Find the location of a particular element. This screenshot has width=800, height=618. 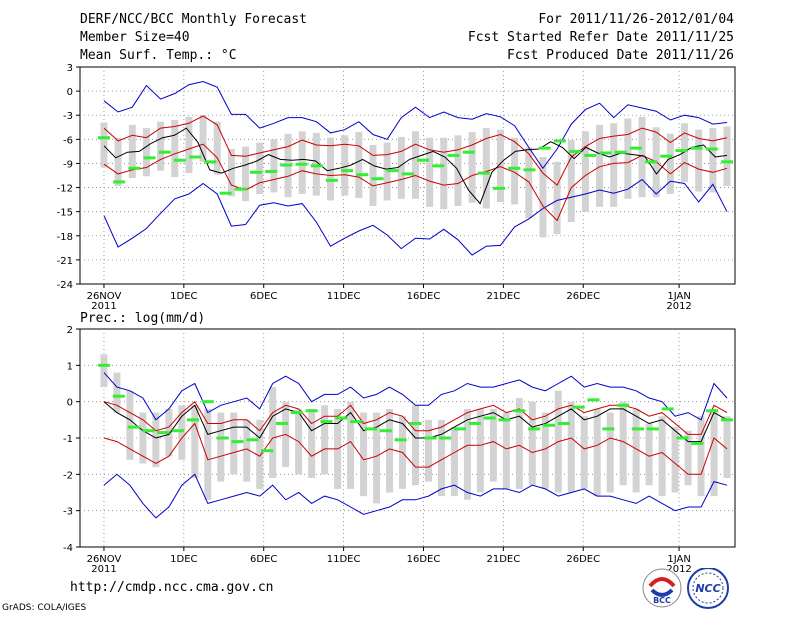

bcc-logo-text: BCC is located at coordinates (662, 600).